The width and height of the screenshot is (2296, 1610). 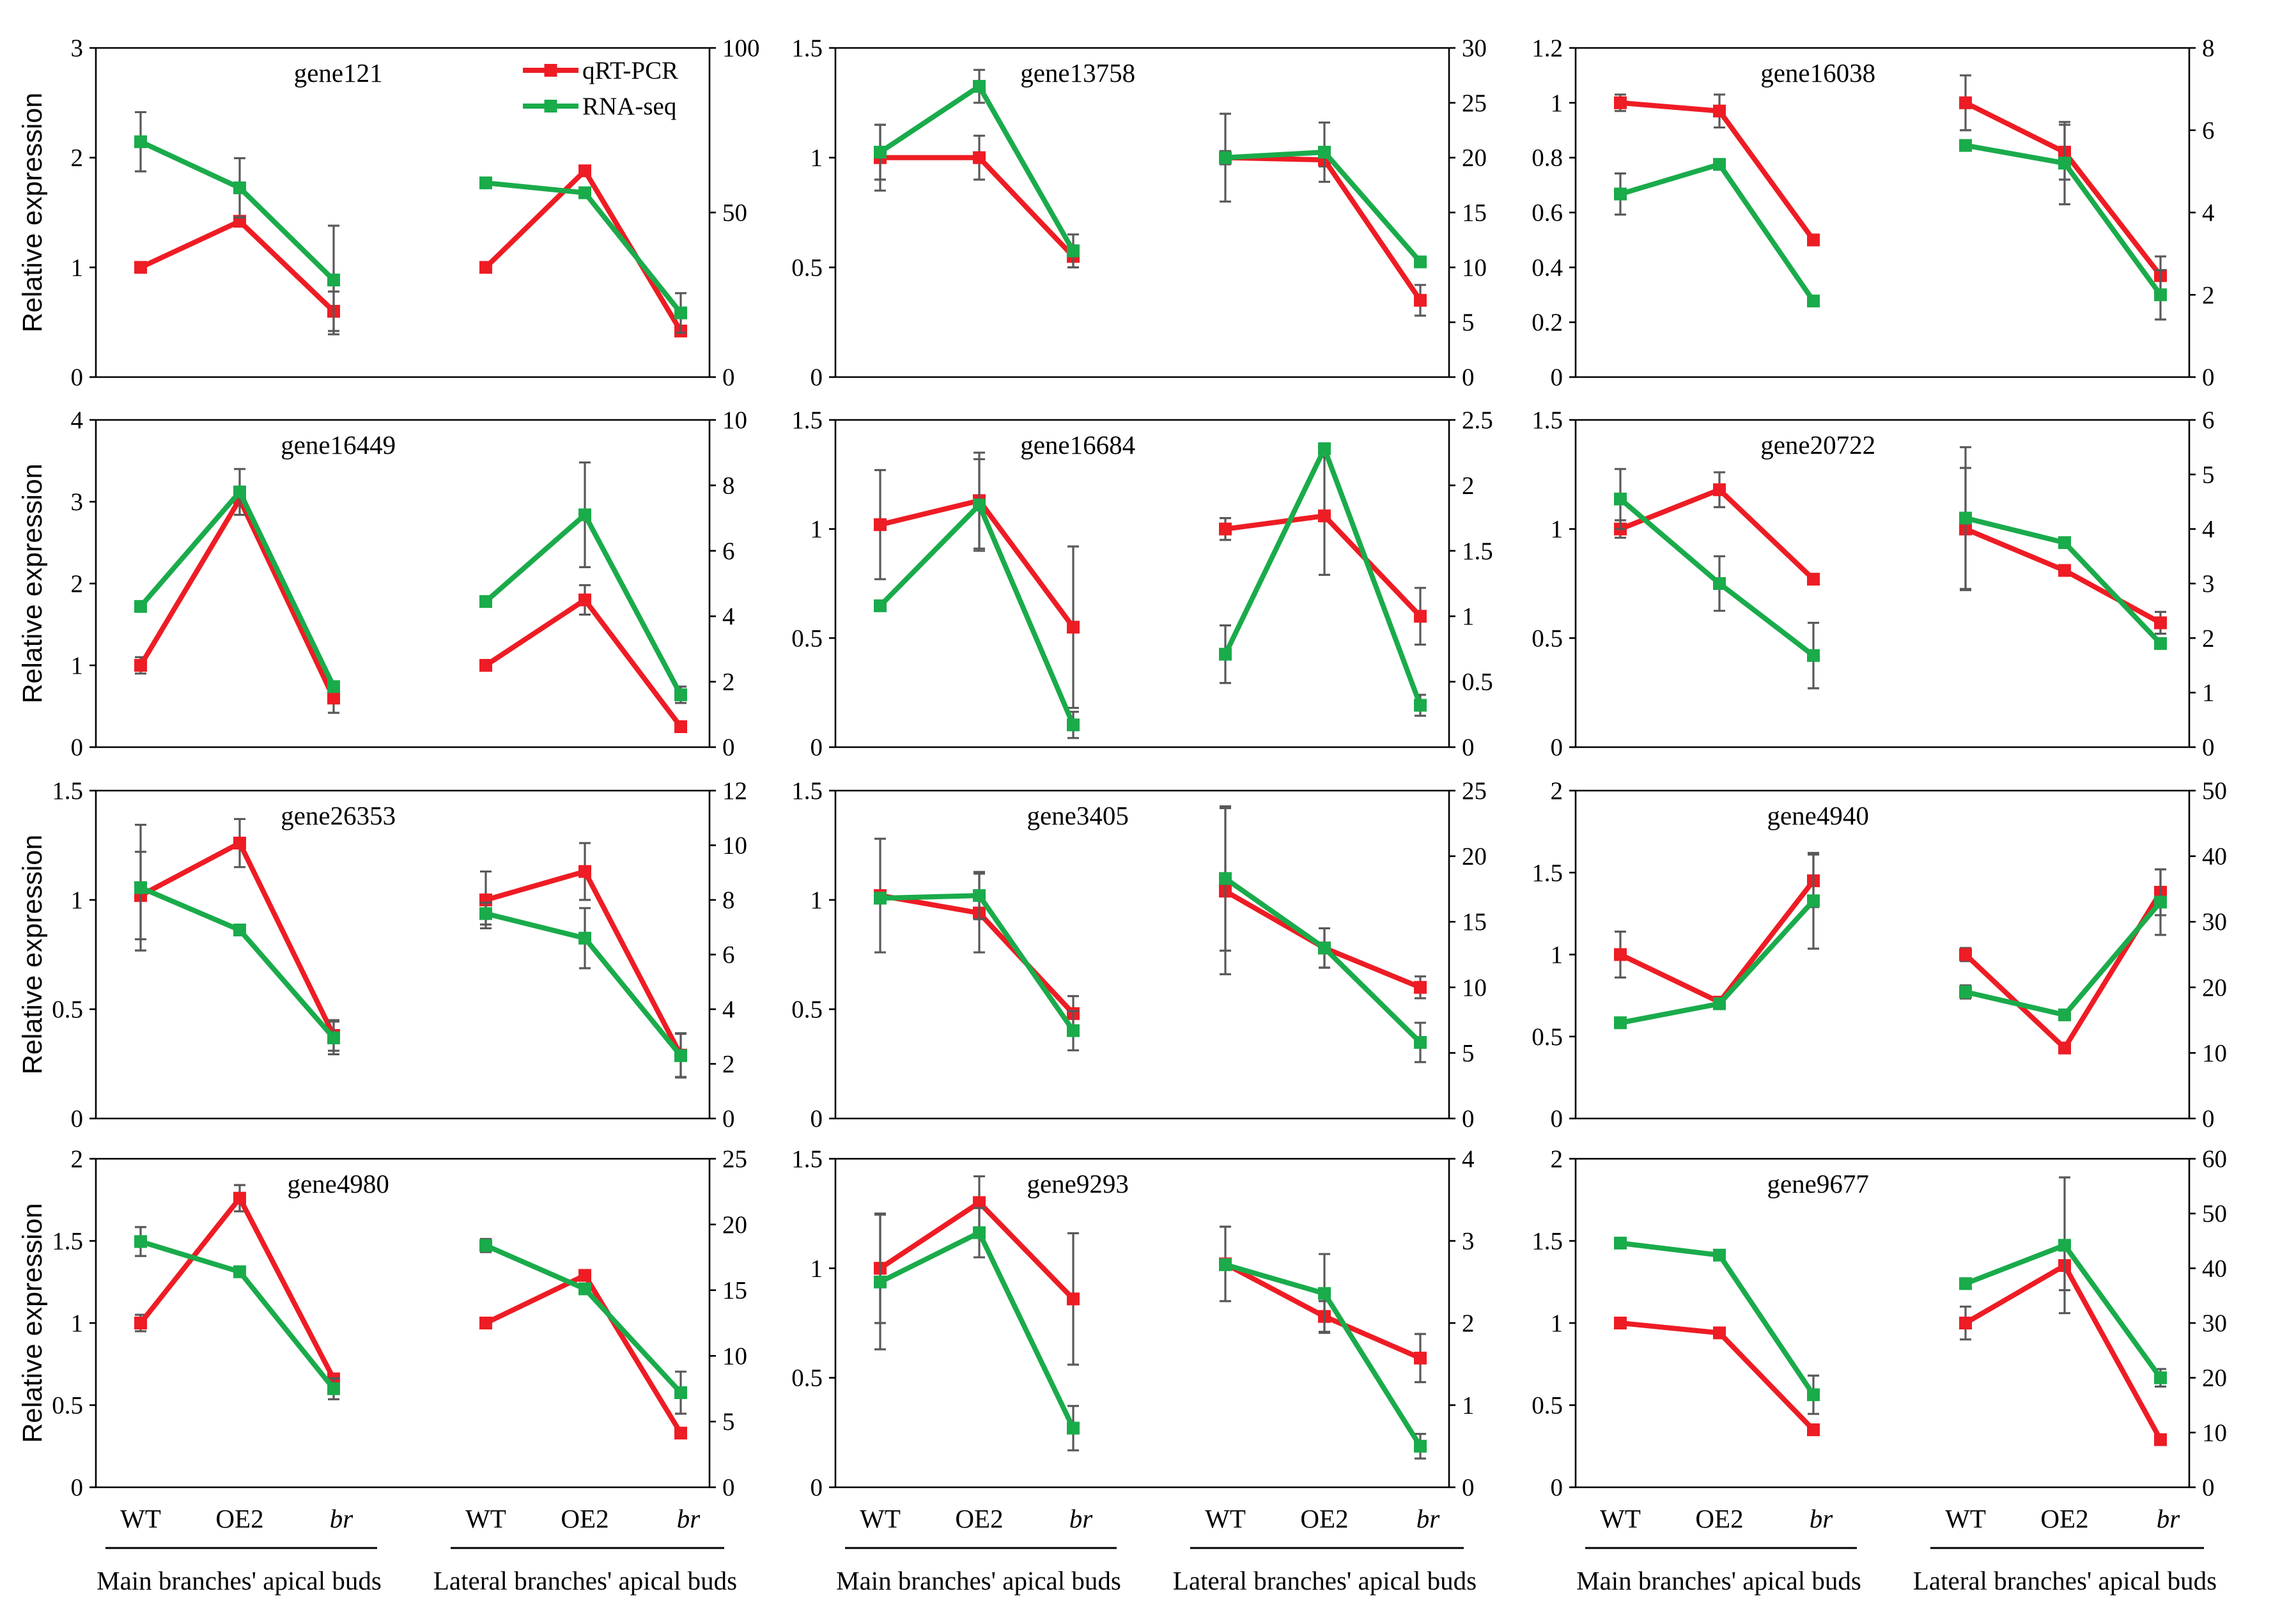 What do you see at coordinates (1547, 322) in the screenshot?
I see `left-tick-label: 0.2` at bounding box center [1547, 322].